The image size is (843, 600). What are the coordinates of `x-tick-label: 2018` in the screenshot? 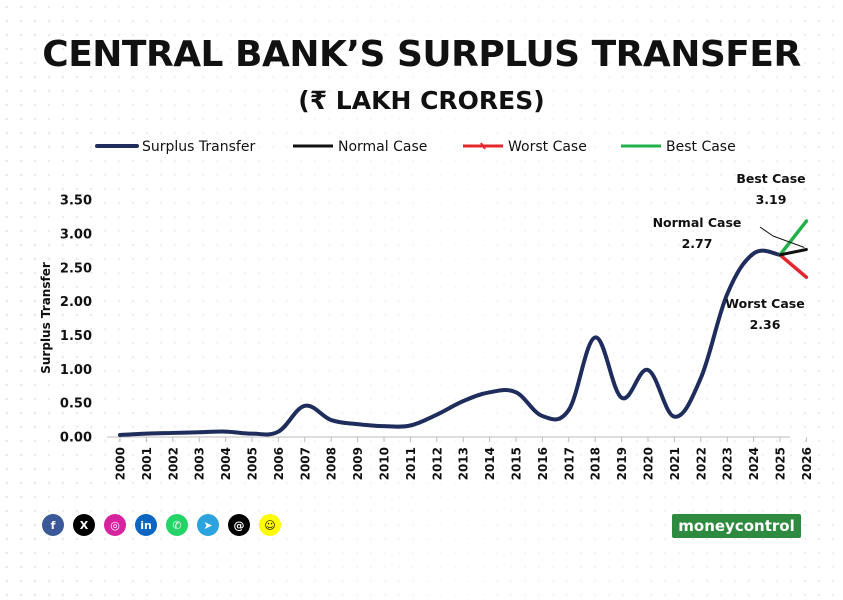 It's located at (596, 463).